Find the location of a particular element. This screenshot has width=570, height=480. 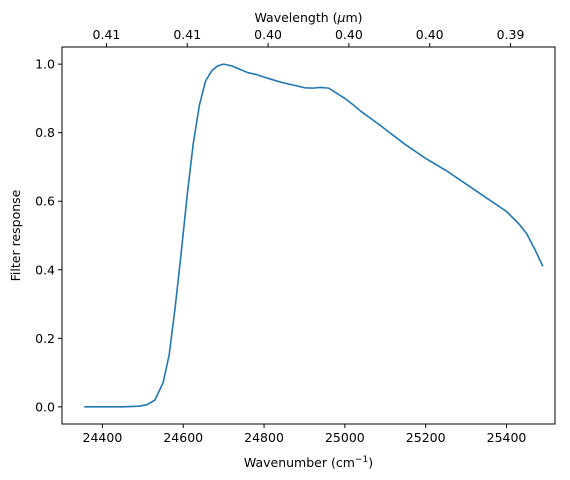

top-x-tick-label: 0.39 is located at coordinates (511, 34).